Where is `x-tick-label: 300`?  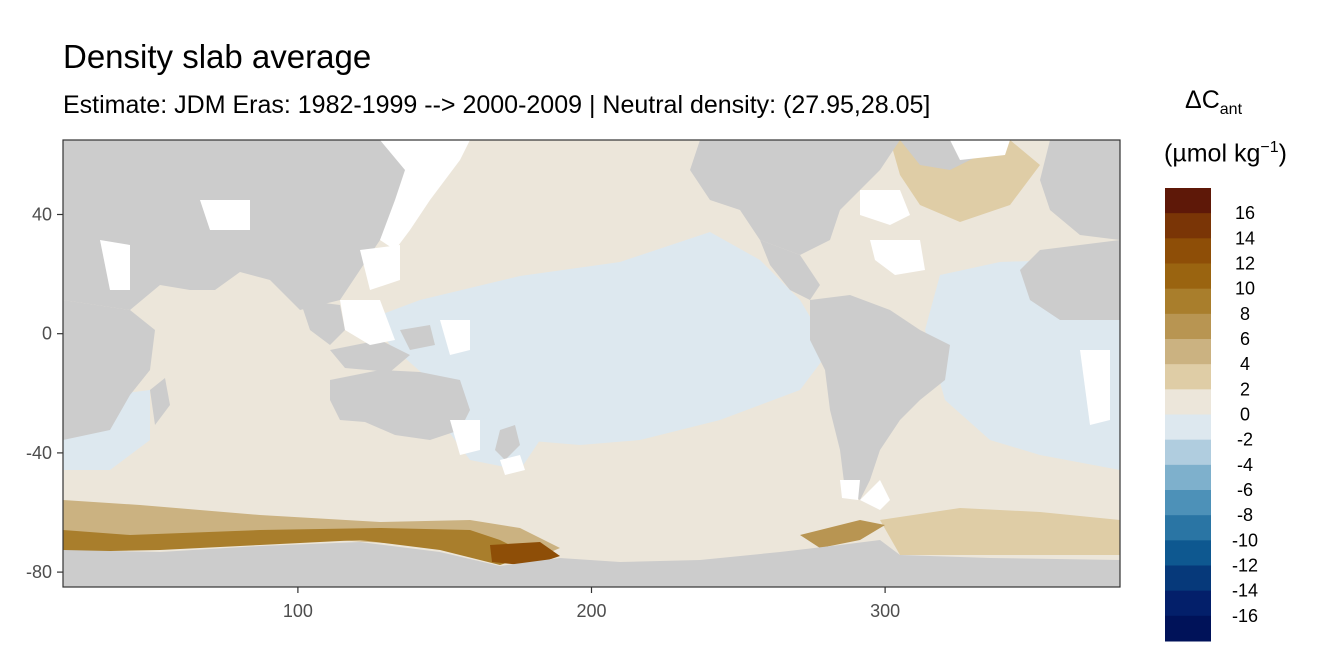 x-tick-label: 300 is located at coordinates (885, 611).